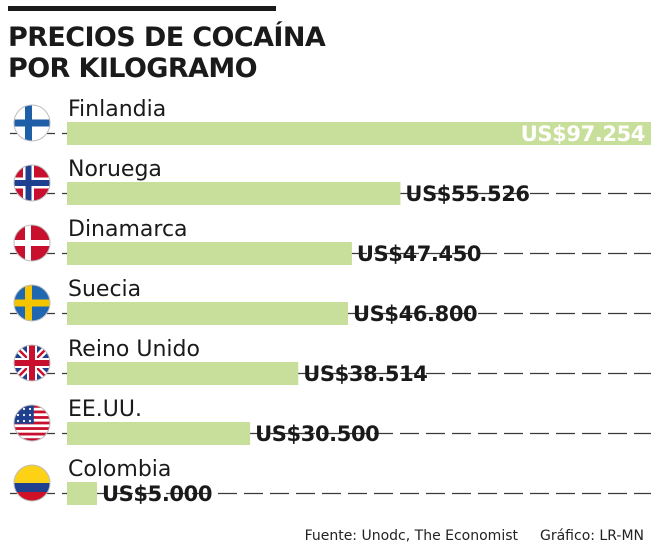 Image resolution: width=660 pixels, height=550 pixels. I want to click on source-text: Fuente: Unodc, The Economist, so click(411, 536).